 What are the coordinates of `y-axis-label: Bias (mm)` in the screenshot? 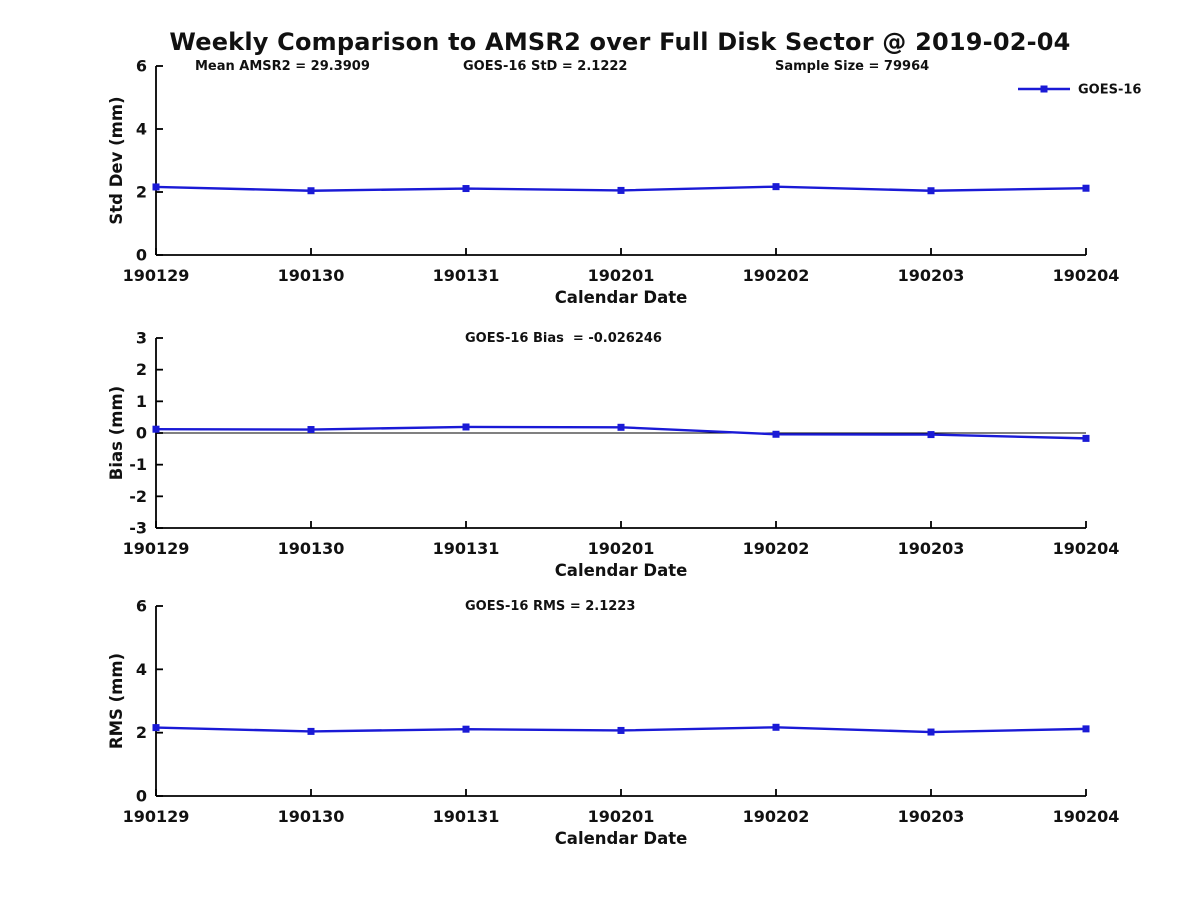 It's located at (116, 433).